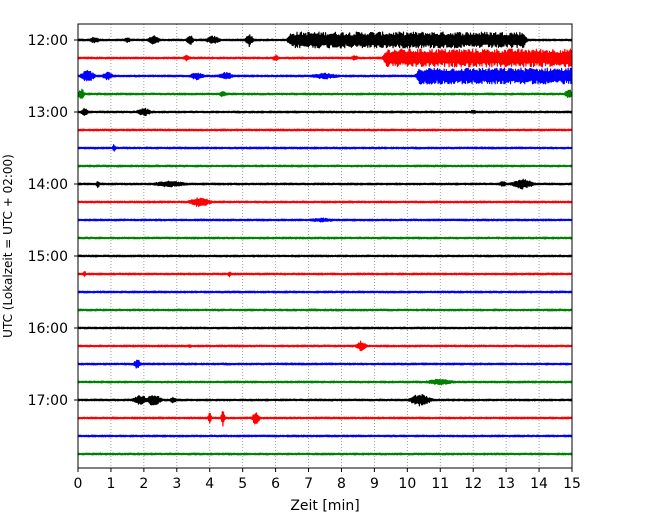 The width and height of the screenshot is (650, 520). Describe the element at coordinates (209, 484) in the screenshot. I see `x-tick-label: 4` at that location.